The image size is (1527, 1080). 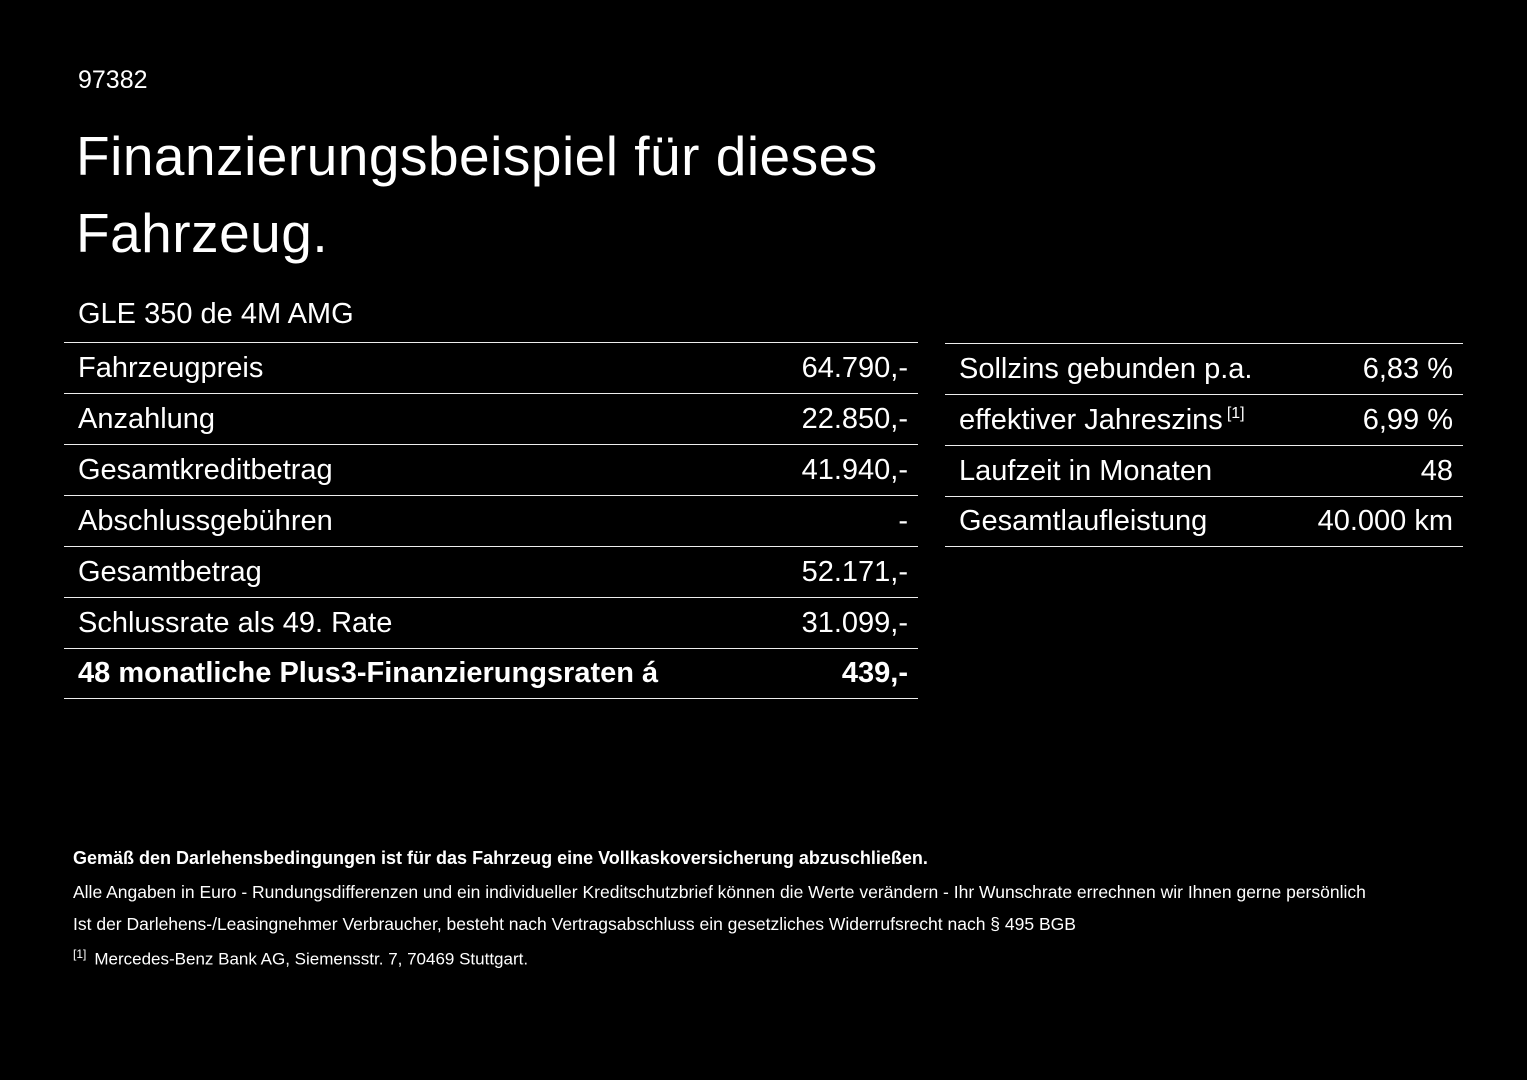 What do you see at coordinates (1407, 419) in the screenshot?
I see `row-value: 6,99 %` at bounding box center [1407, 419].